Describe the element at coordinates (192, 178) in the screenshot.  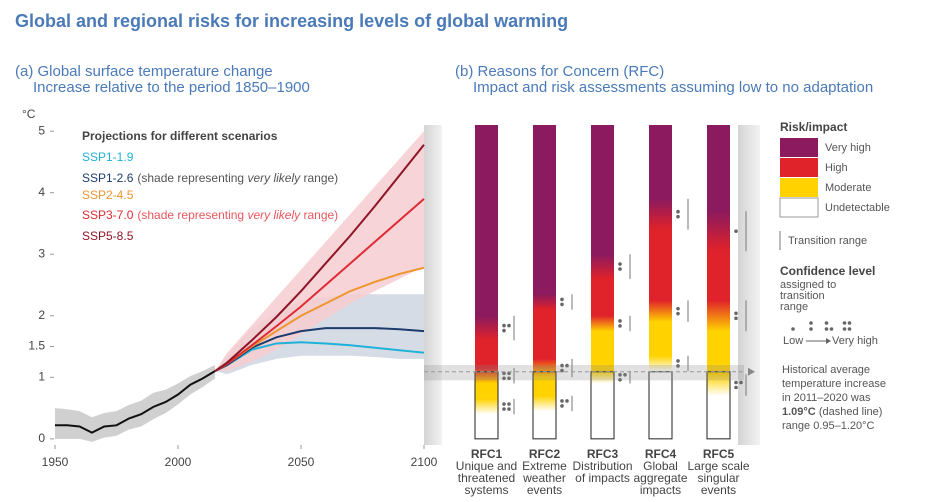
I see `legend-note: (shade representing` at that location.